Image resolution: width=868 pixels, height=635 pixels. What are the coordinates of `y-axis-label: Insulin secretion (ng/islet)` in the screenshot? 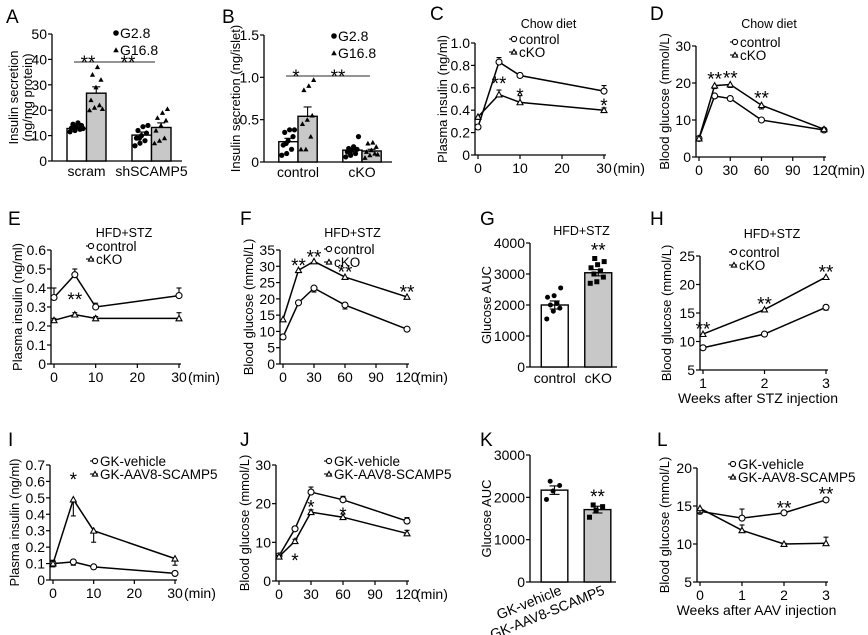 It's located at (235, 98).